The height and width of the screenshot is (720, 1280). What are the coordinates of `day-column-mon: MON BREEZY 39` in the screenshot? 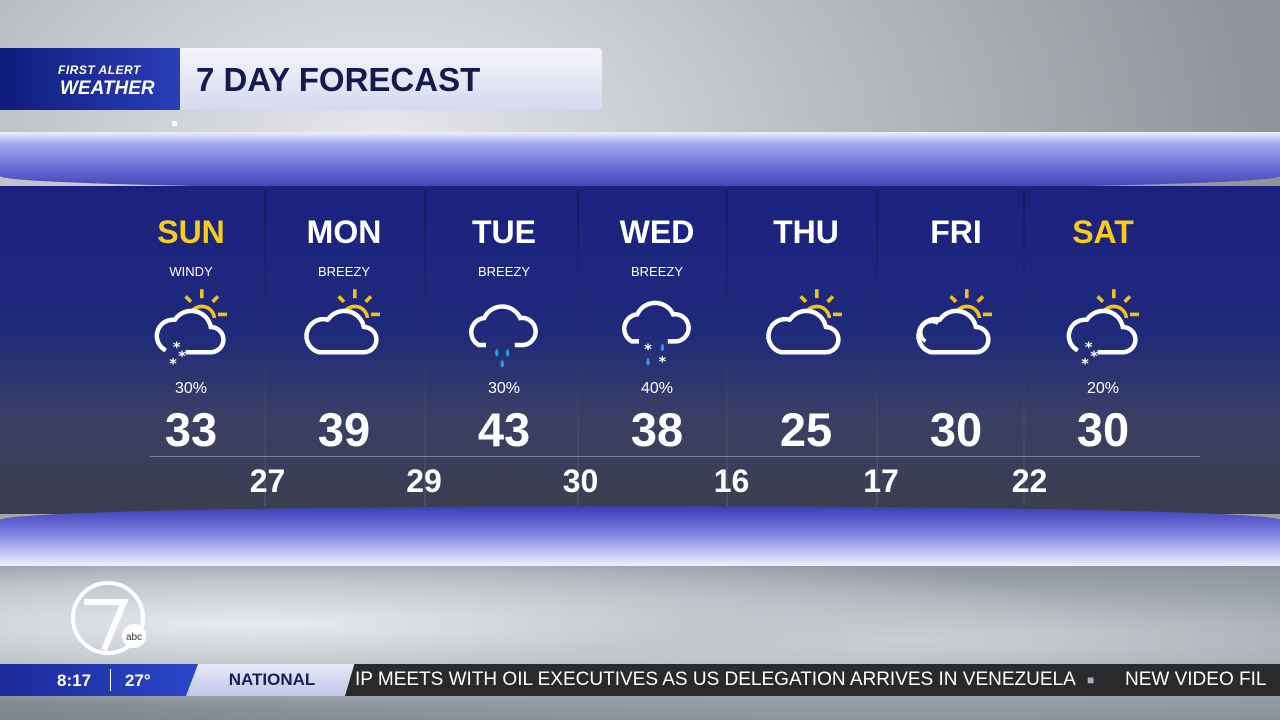 It's located at (344, 350).